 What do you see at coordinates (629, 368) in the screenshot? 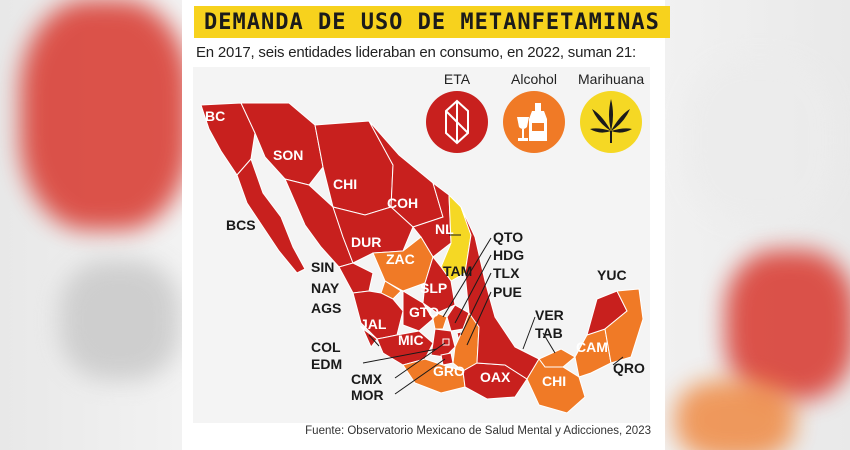
I see `label-qro: QRO` at bounding box center [629, 368].